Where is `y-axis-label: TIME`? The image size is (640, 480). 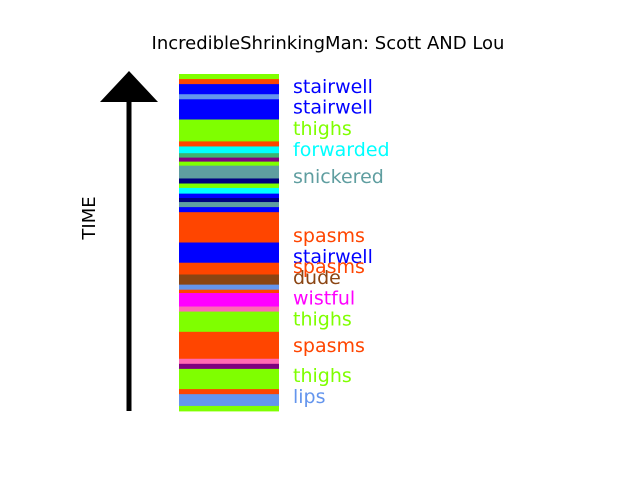
y-axis-label: TIME is located at coordinates (89, 218).